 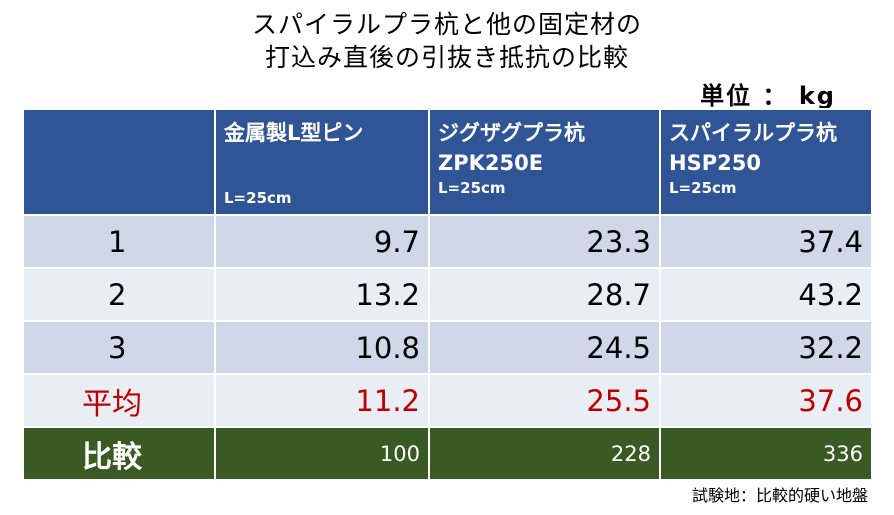 I want to click on table-row: 1 9.7 23.3 37.4, so click(x=447, y=241).